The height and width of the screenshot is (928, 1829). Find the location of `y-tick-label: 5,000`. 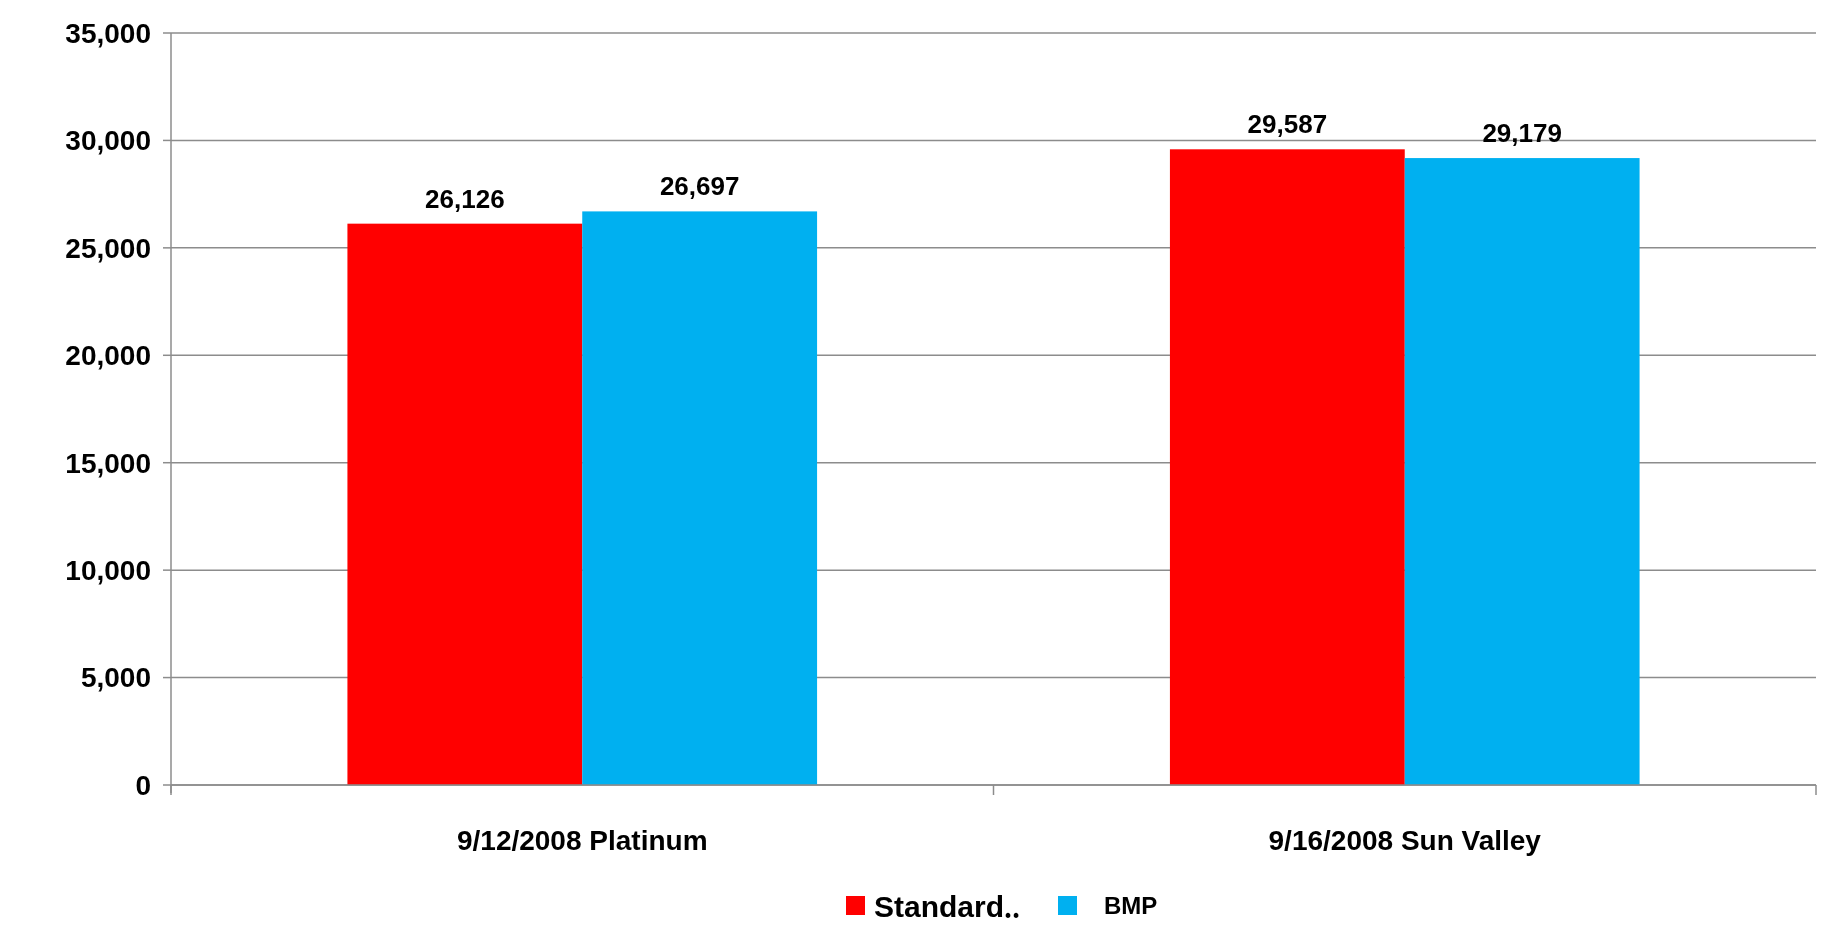

y-tick-label: 5,000 is located at coordinates (115, 678).